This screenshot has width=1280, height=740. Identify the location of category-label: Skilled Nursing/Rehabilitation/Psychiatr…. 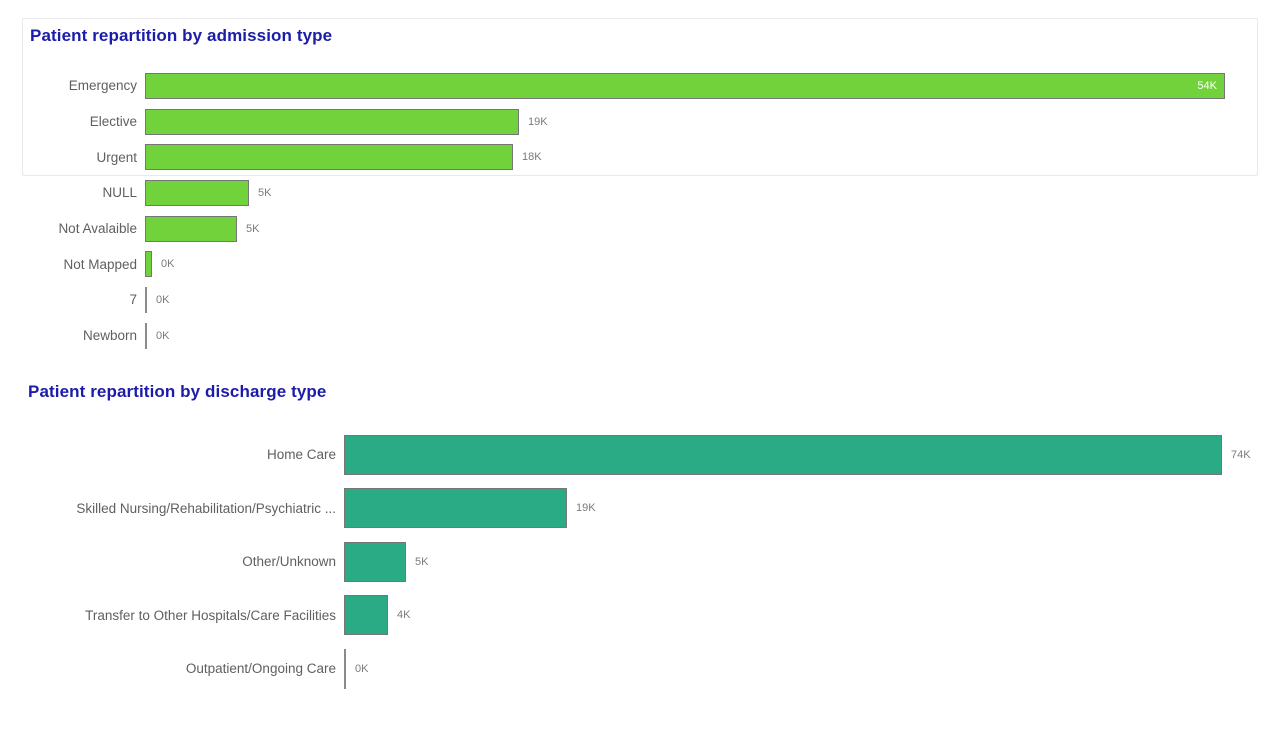
(206, 508).